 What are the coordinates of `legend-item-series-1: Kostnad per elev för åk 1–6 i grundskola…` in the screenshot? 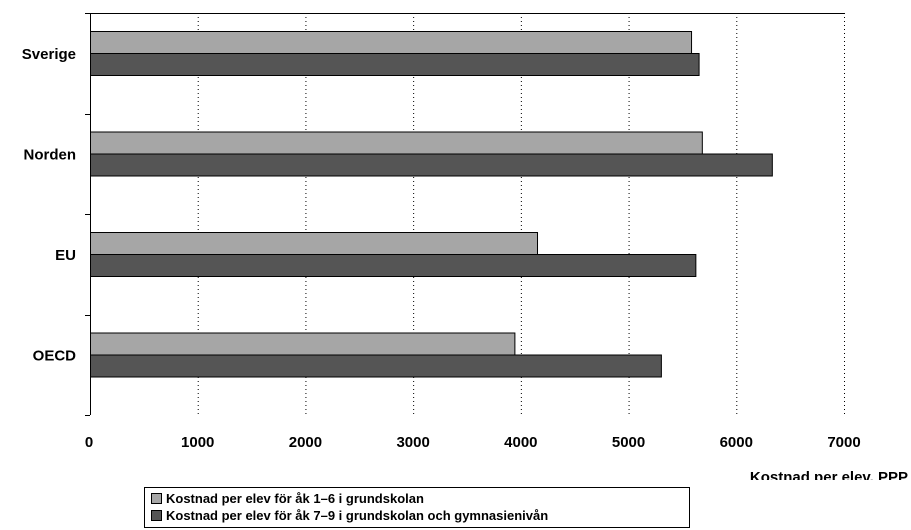 It's located at (420, 498).